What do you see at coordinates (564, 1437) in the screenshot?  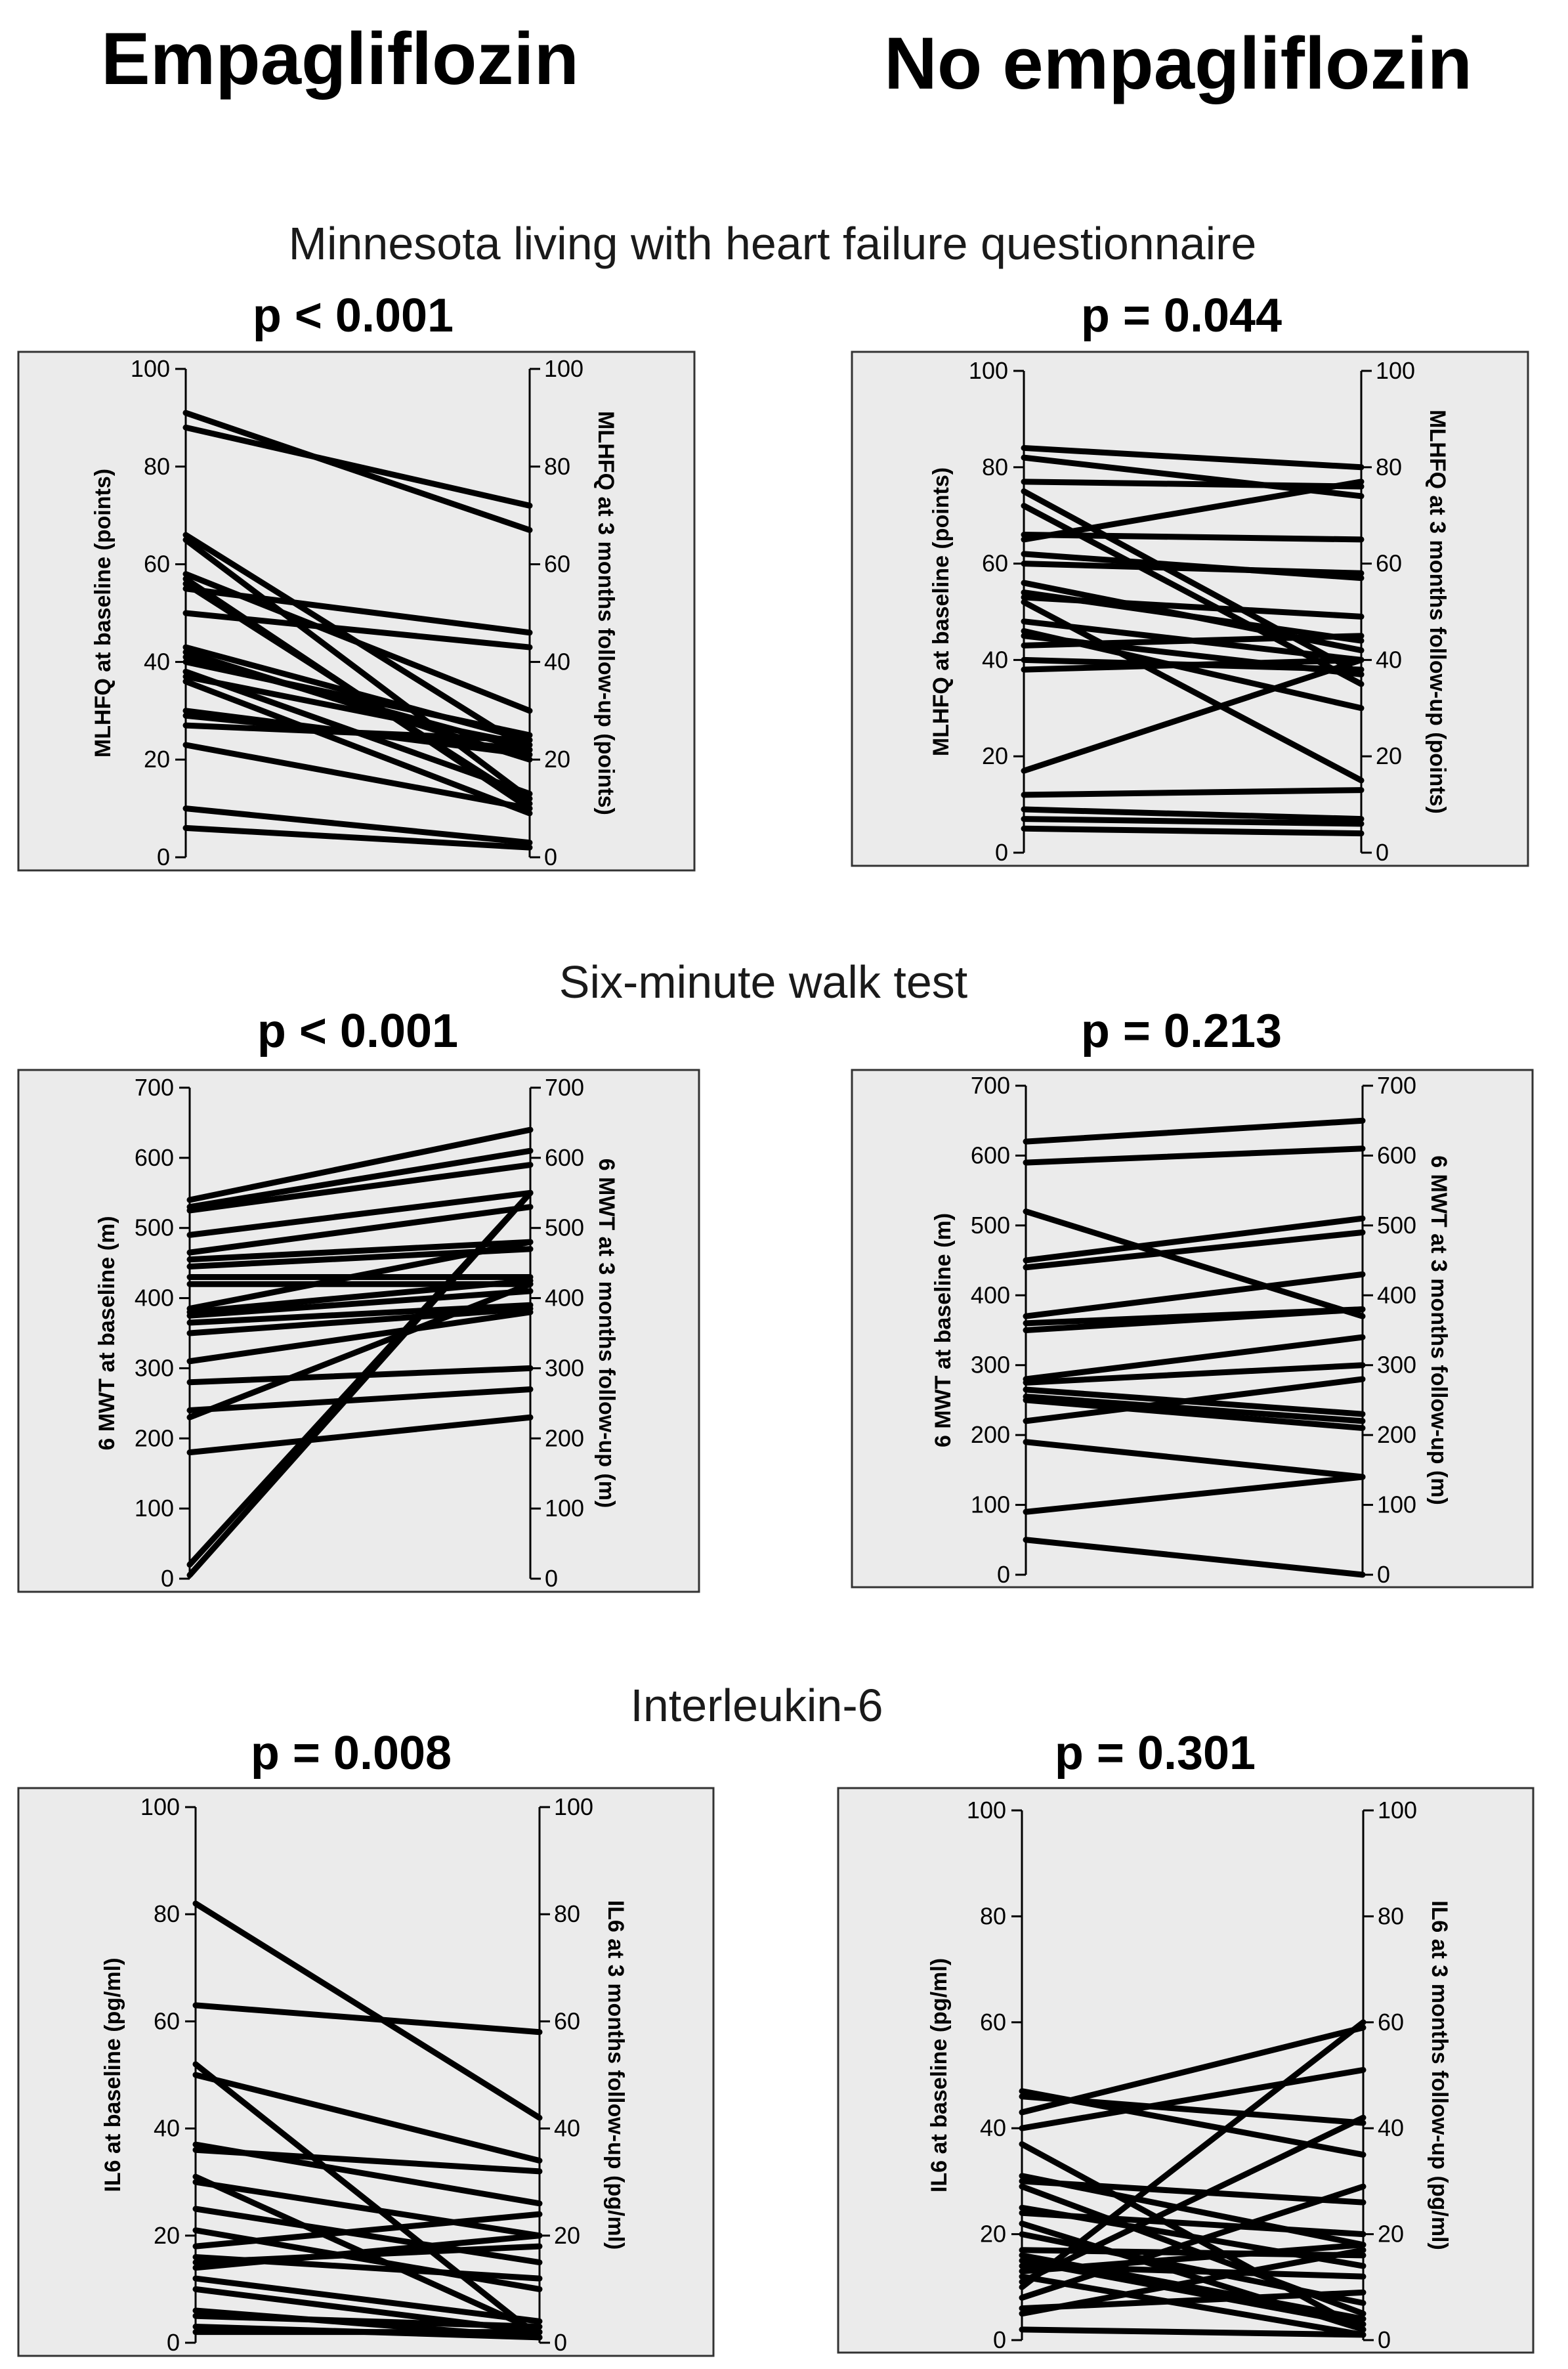 I see `right-tick-label: 200` at bounding box center [564, 1437].